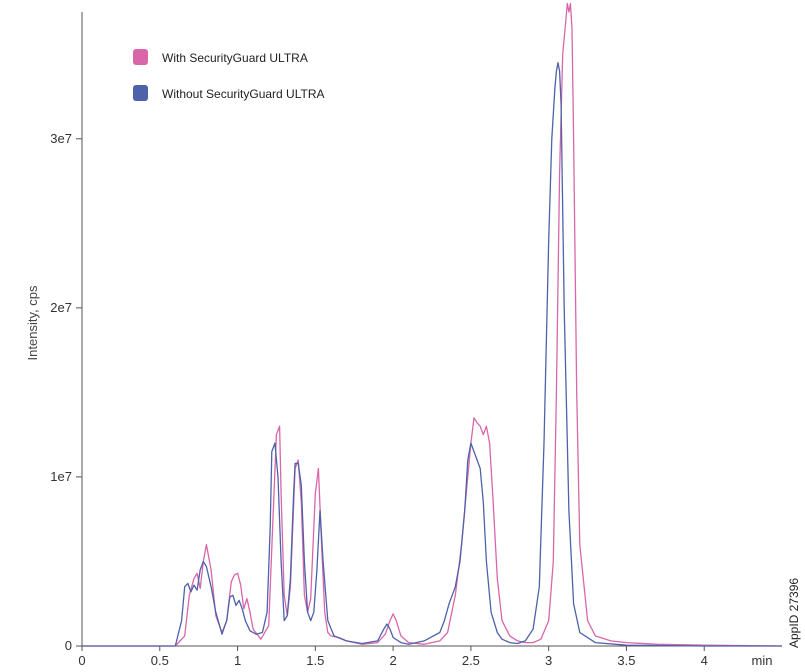 The width and height of the screenshot is (805, 672). I want to click on x-tick-label: 4, so click(704, 660).